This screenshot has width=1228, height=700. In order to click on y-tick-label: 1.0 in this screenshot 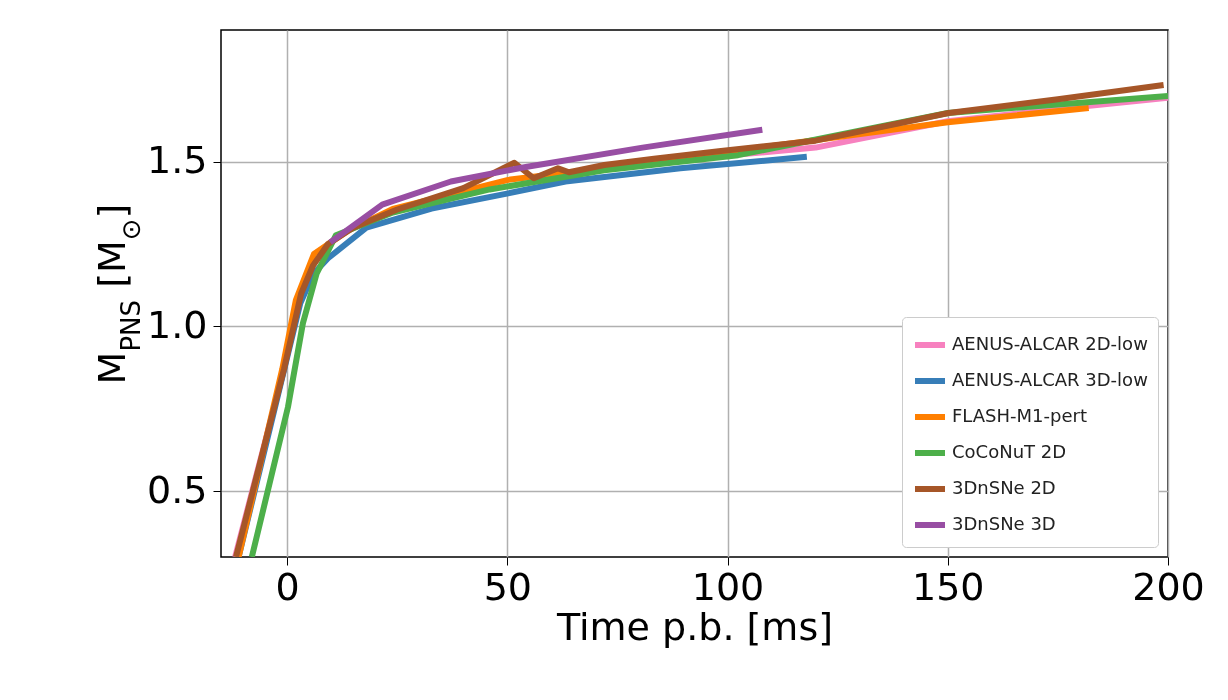, I will do `click(177, 324)`.